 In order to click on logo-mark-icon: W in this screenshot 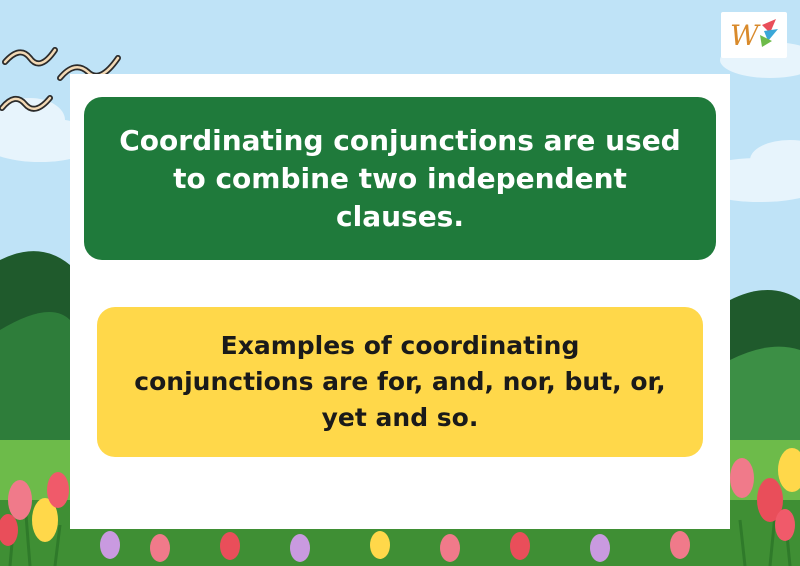, I will do `click(754, 35)`.